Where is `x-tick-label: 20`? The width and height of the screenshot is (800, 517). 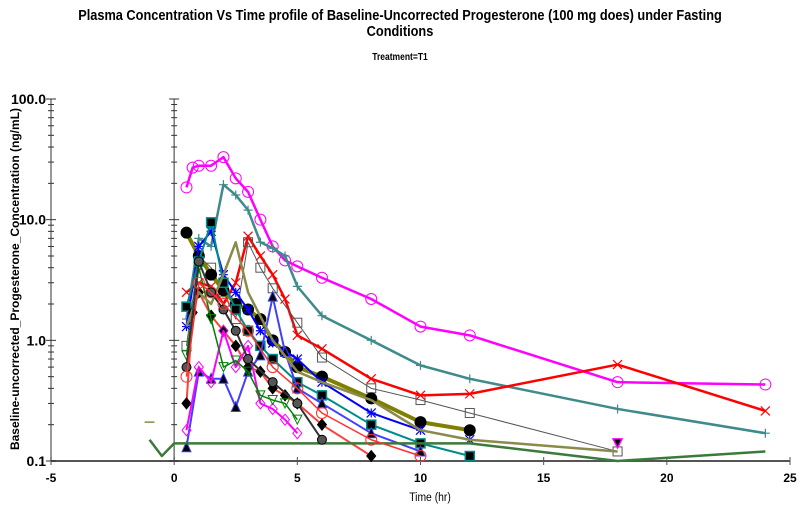 x-tick-label: 20 is located at coordinates (667, 478).